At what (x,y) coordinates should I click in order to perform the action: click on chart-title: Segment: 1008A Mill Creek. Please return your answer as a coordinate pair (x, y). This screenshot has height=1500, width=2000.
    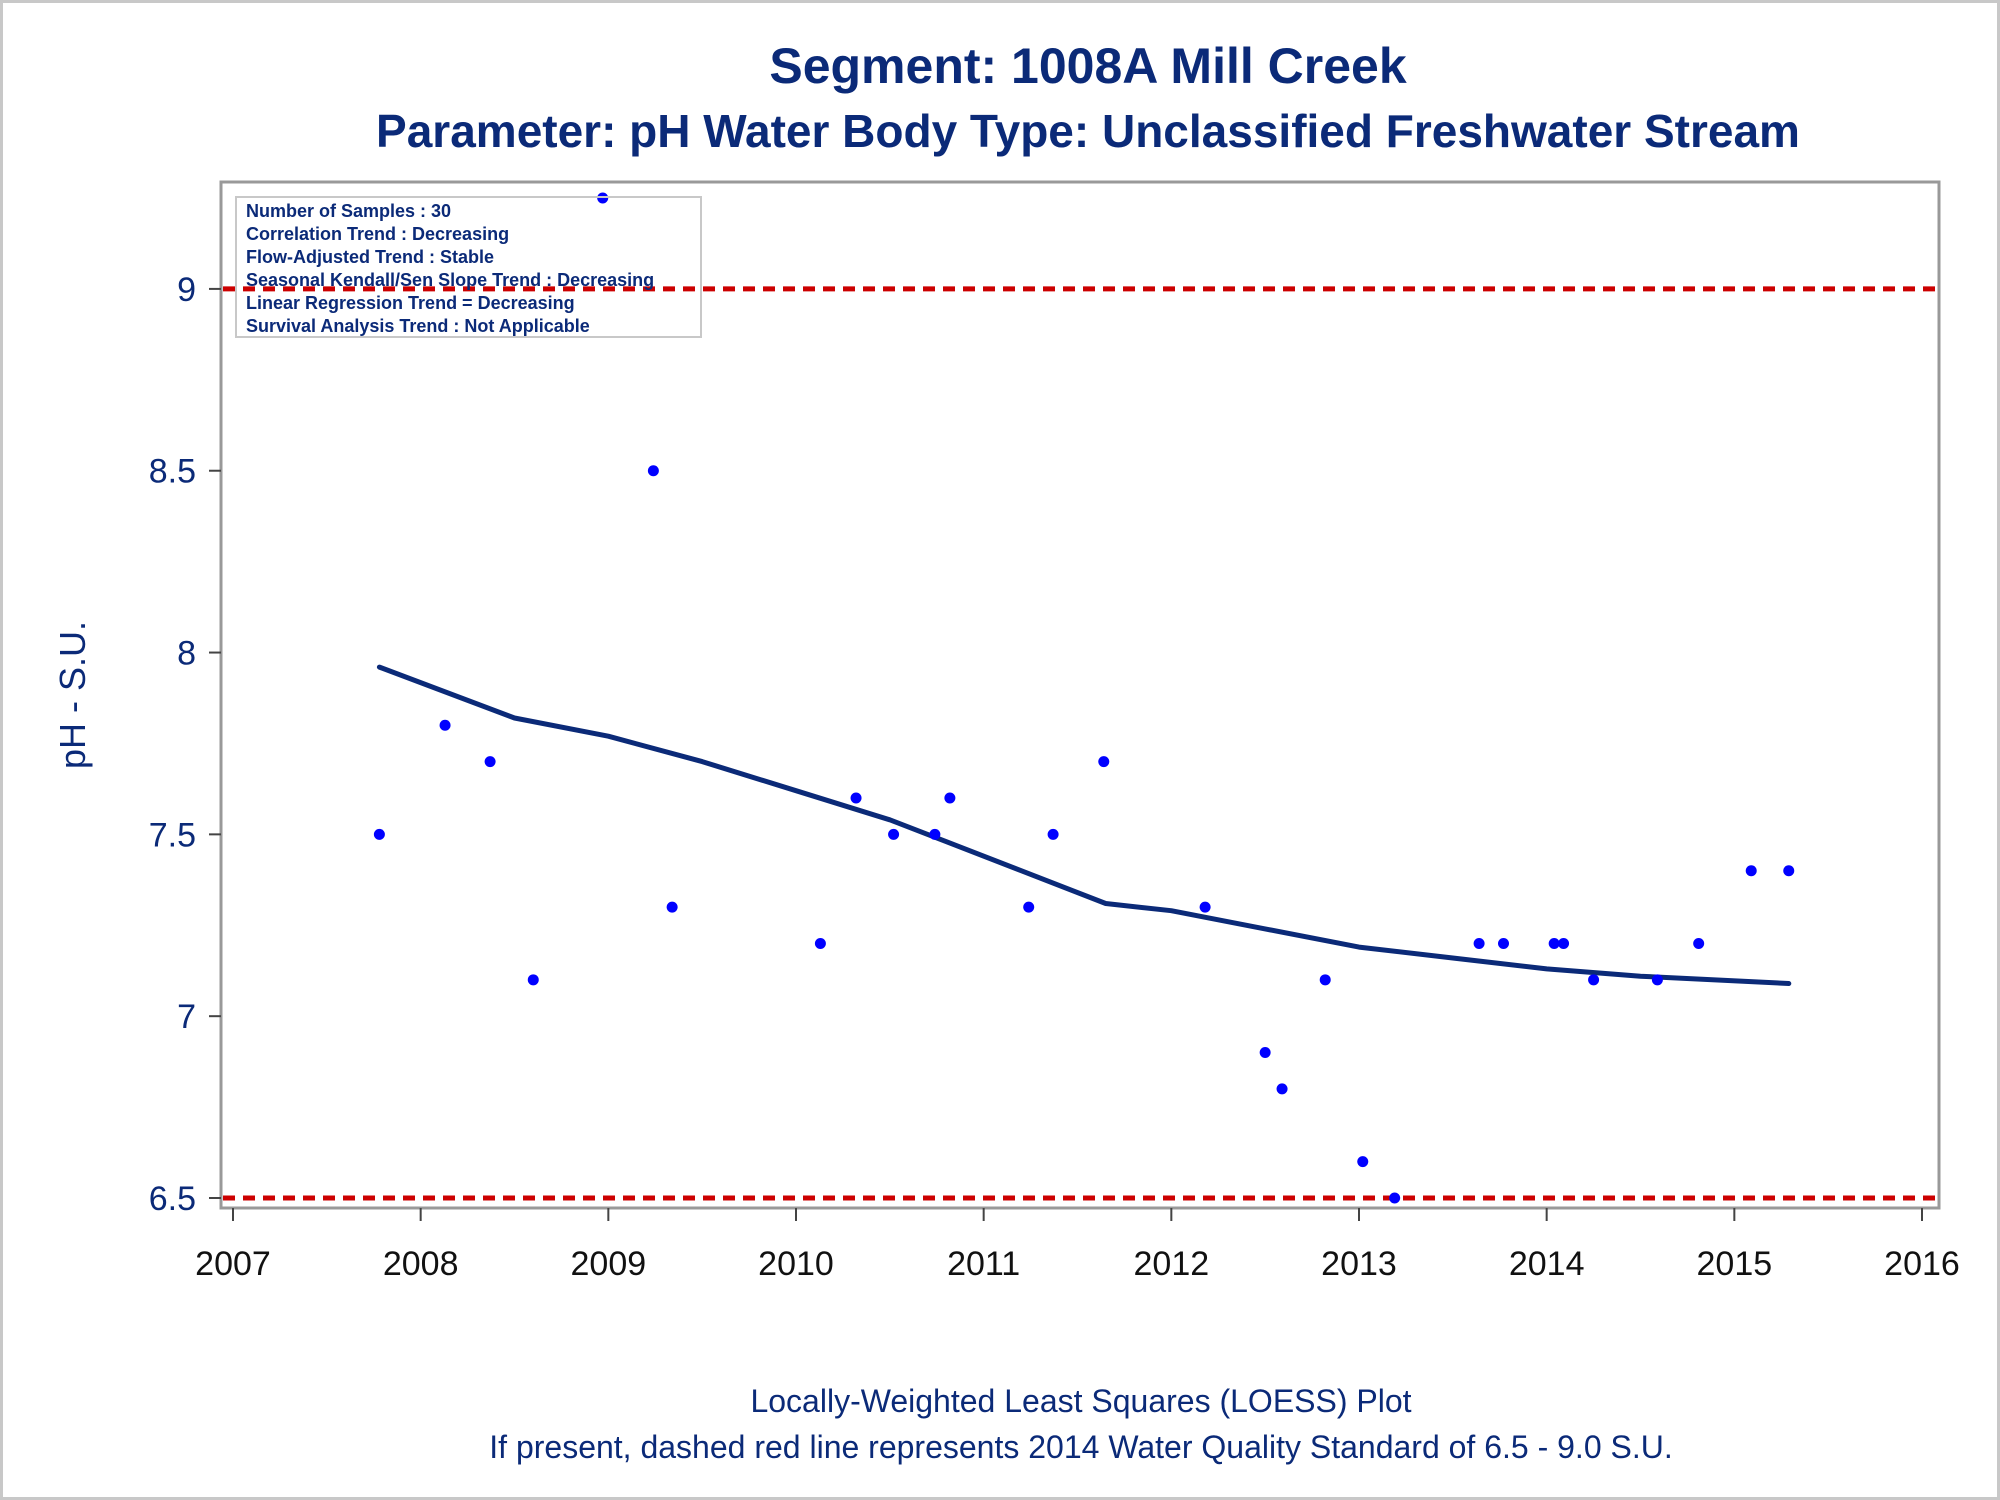
    Looking at the image, I should click on (1087, 66).